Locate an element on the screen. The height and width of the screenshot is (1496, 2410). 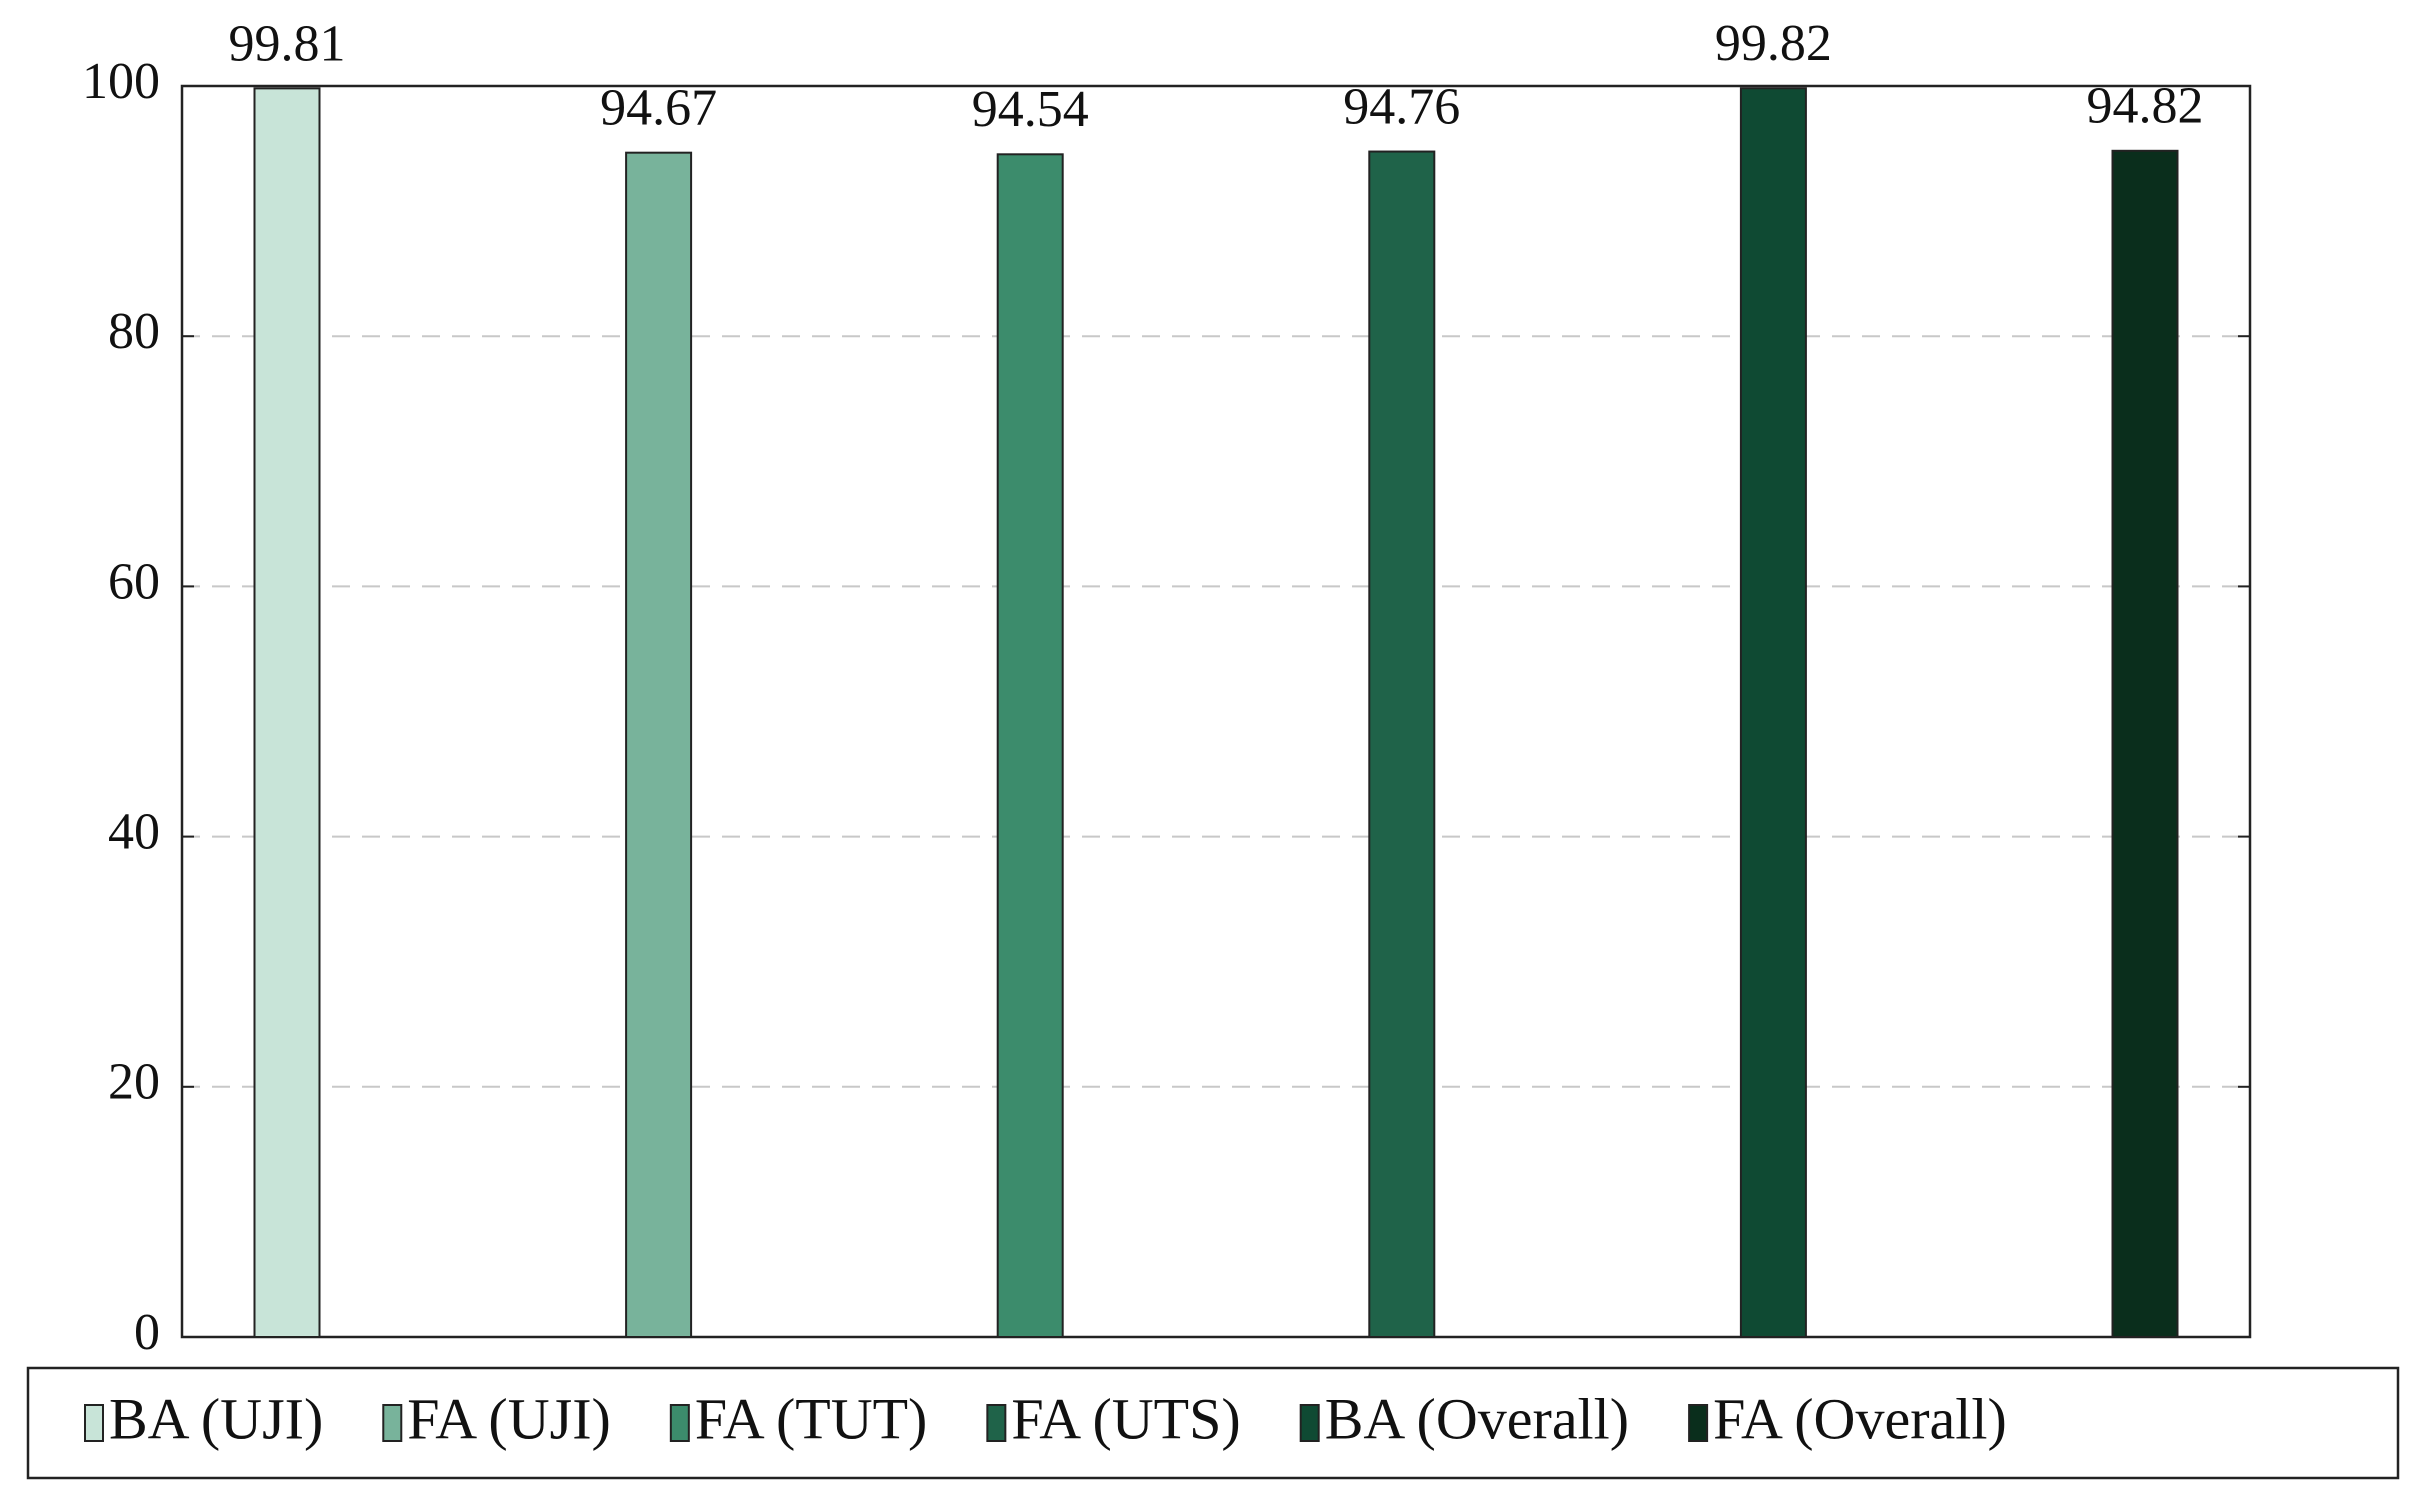
legend-label: FA (Overall) is located at coordinates (1860, 1418).